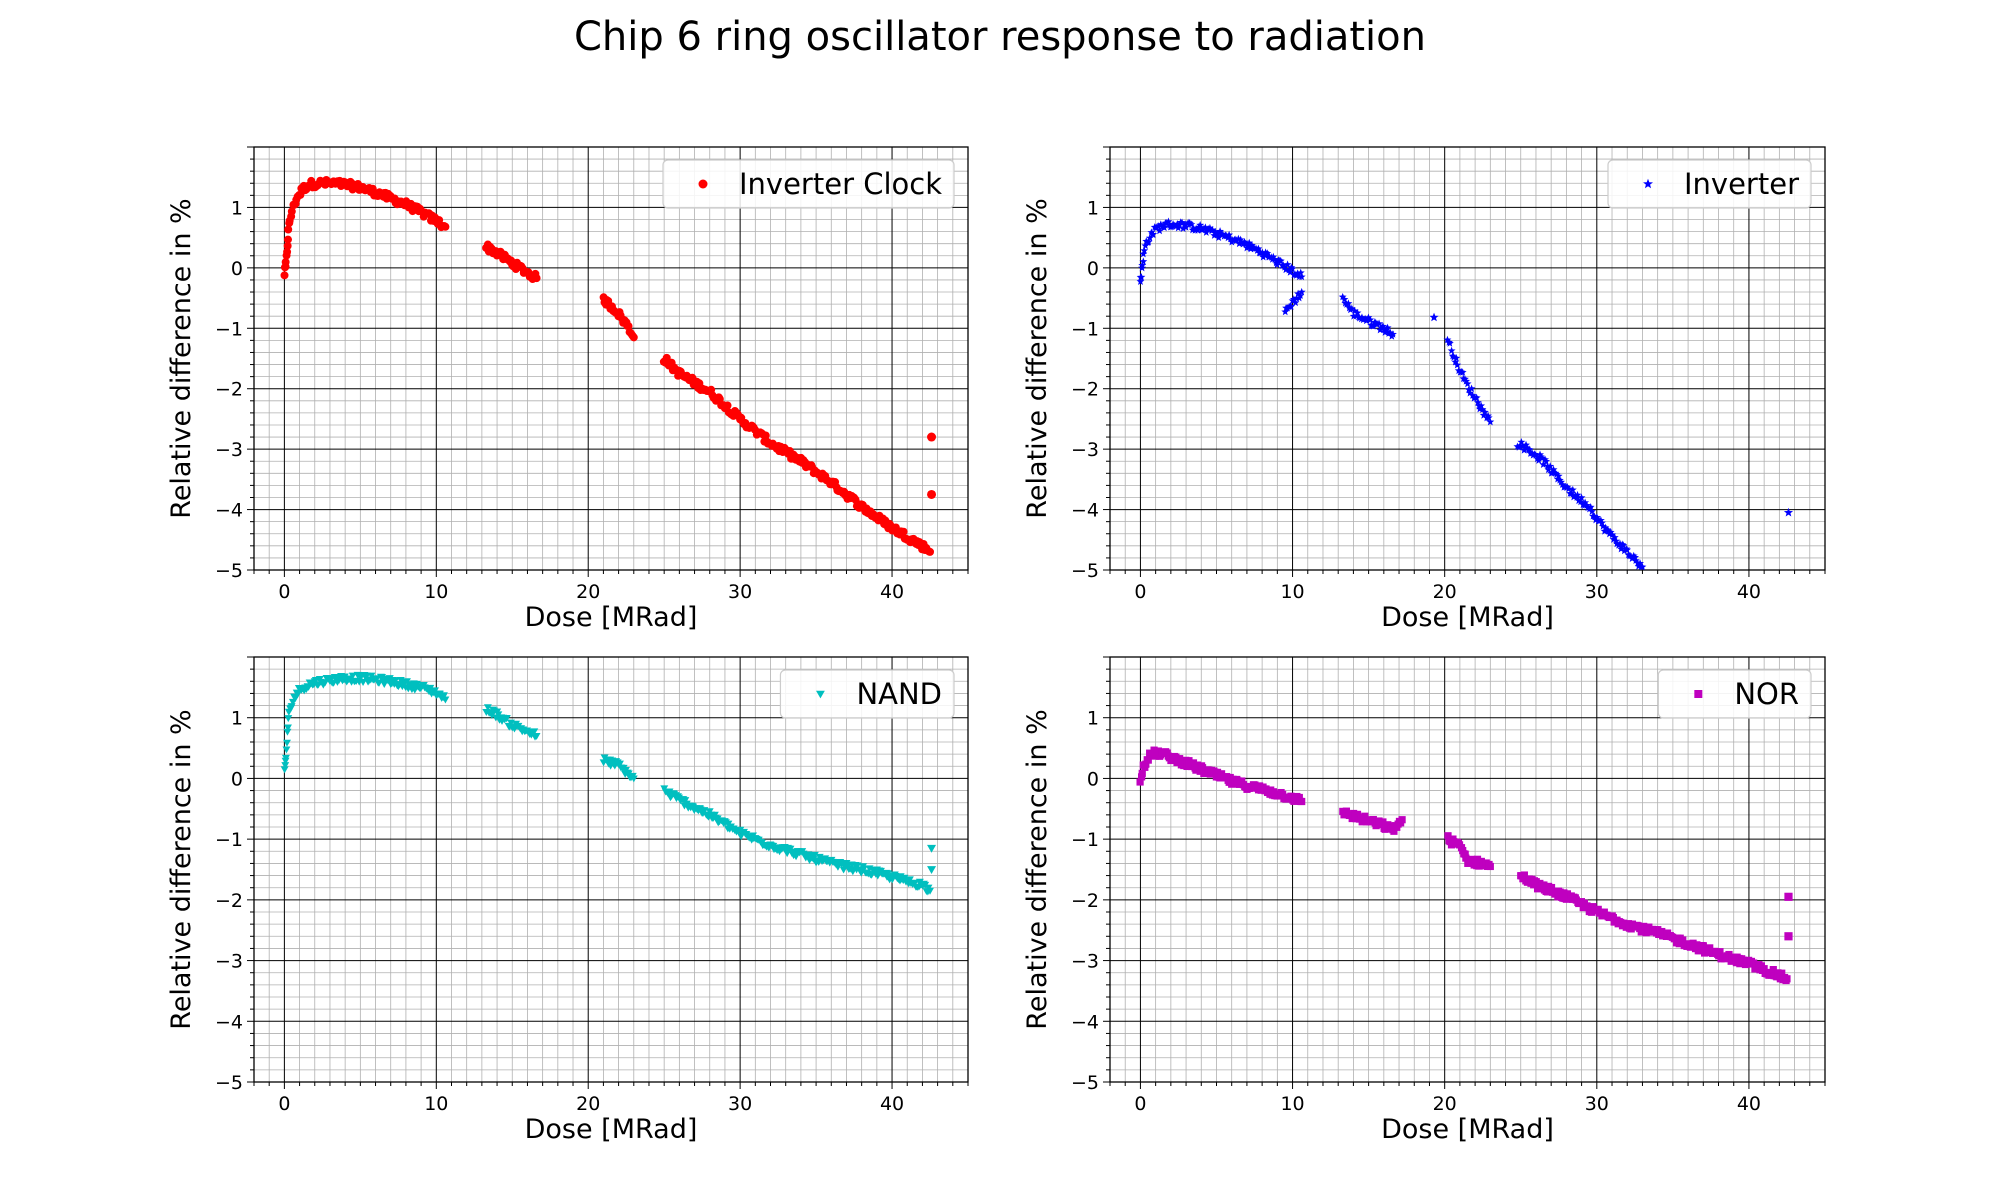 This screenshot has height=1200, width=2000. I want to click on legend-marker, so click(1648, 183).